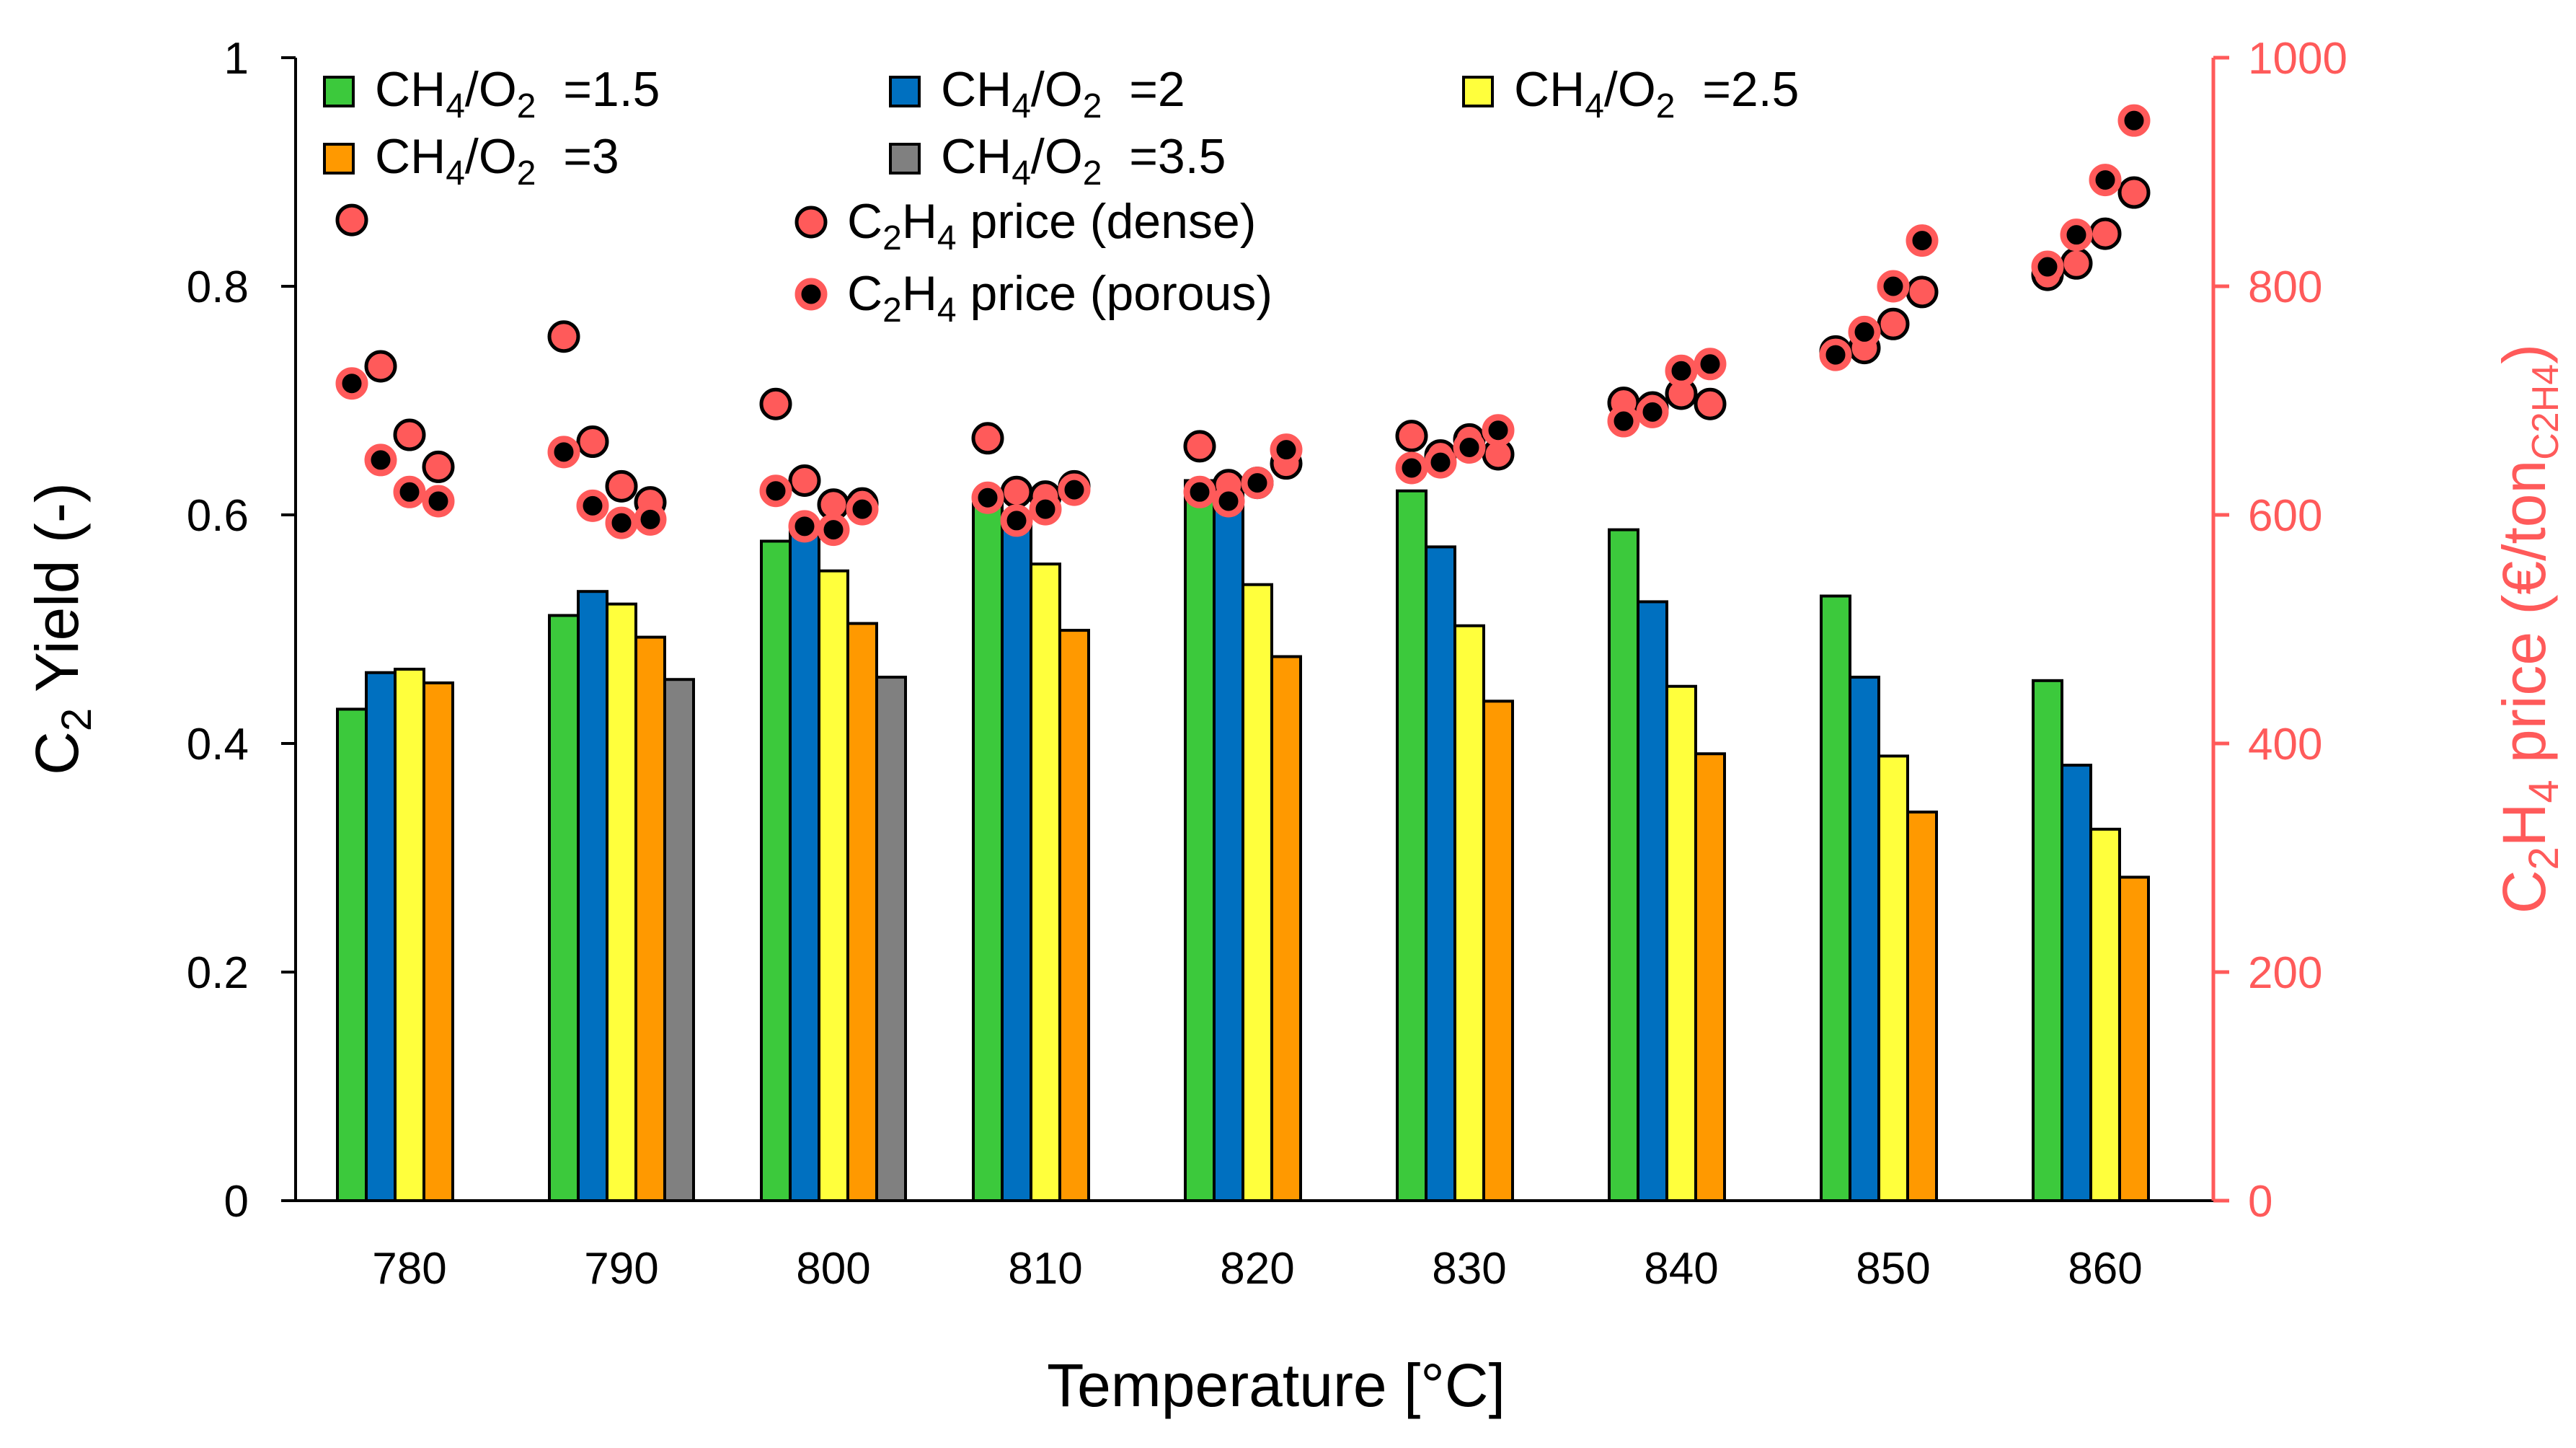 The image size is (2576, 1448). I want to click on left-tick-label: 0.8, so click(218, 287).